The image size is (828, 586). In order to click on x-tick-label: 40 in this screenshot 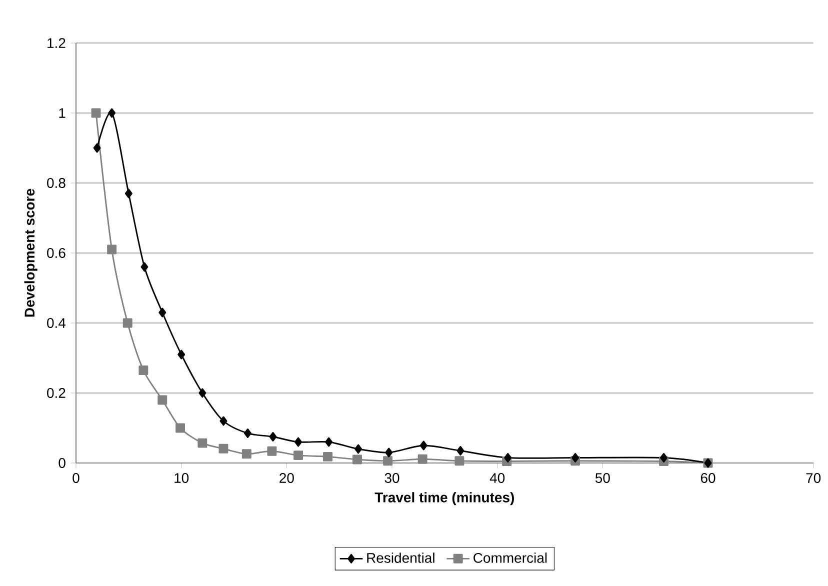, I will do `click(497, 478)`.